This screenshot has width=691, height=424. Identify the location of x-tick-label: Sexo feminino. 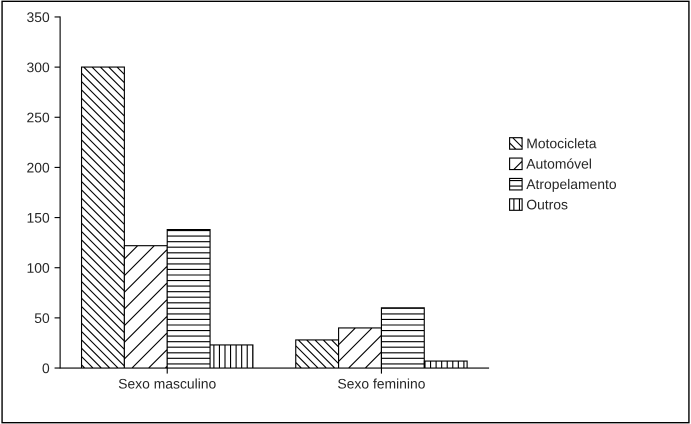
(381, 383).